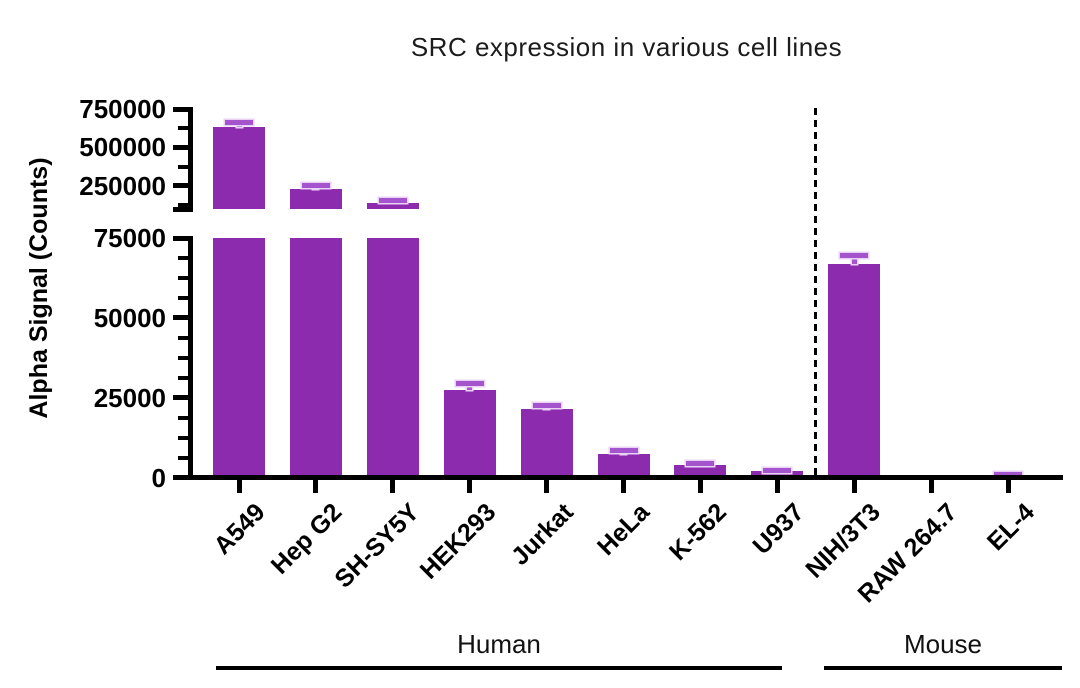 Image resolution: width=1080 pixels, height=688 pixels. What do you see at coordinates (943, 644) in the screenshot?
I see `group-label-mouse: Mouse` at bounding box center [943, 644].